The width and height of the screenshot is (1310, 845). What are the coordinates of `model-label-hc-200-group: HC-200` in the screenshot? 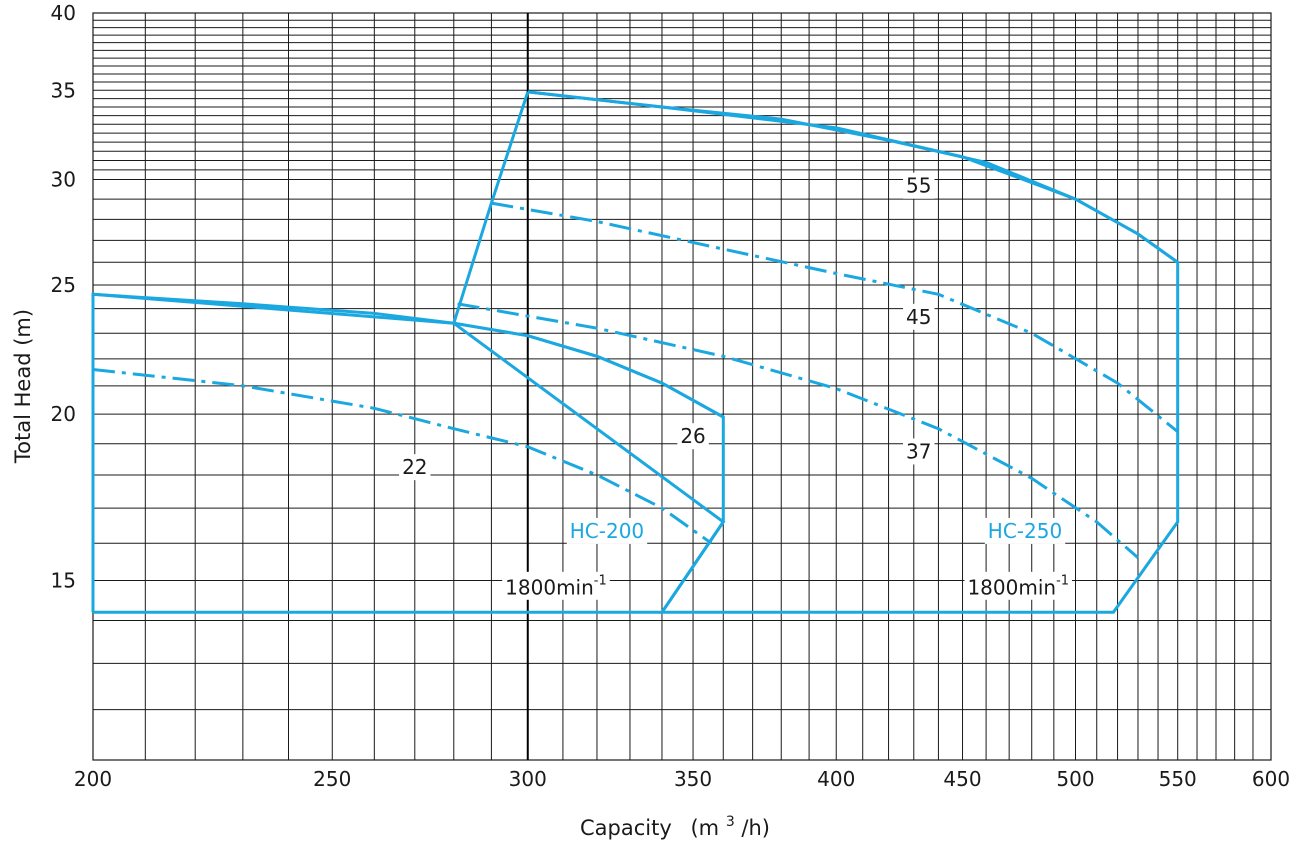 It's located at (607, 530).